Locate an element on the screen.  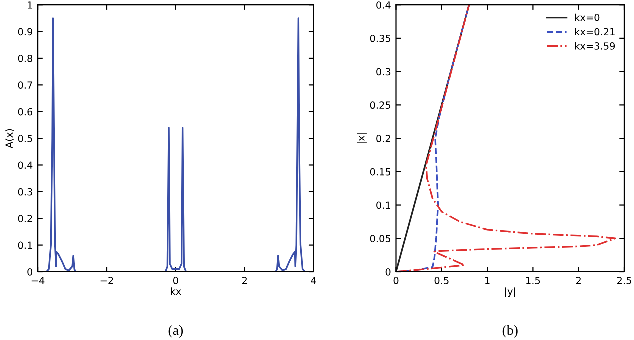
y-axis-title: A(x) is located at coordinates (10, 138).